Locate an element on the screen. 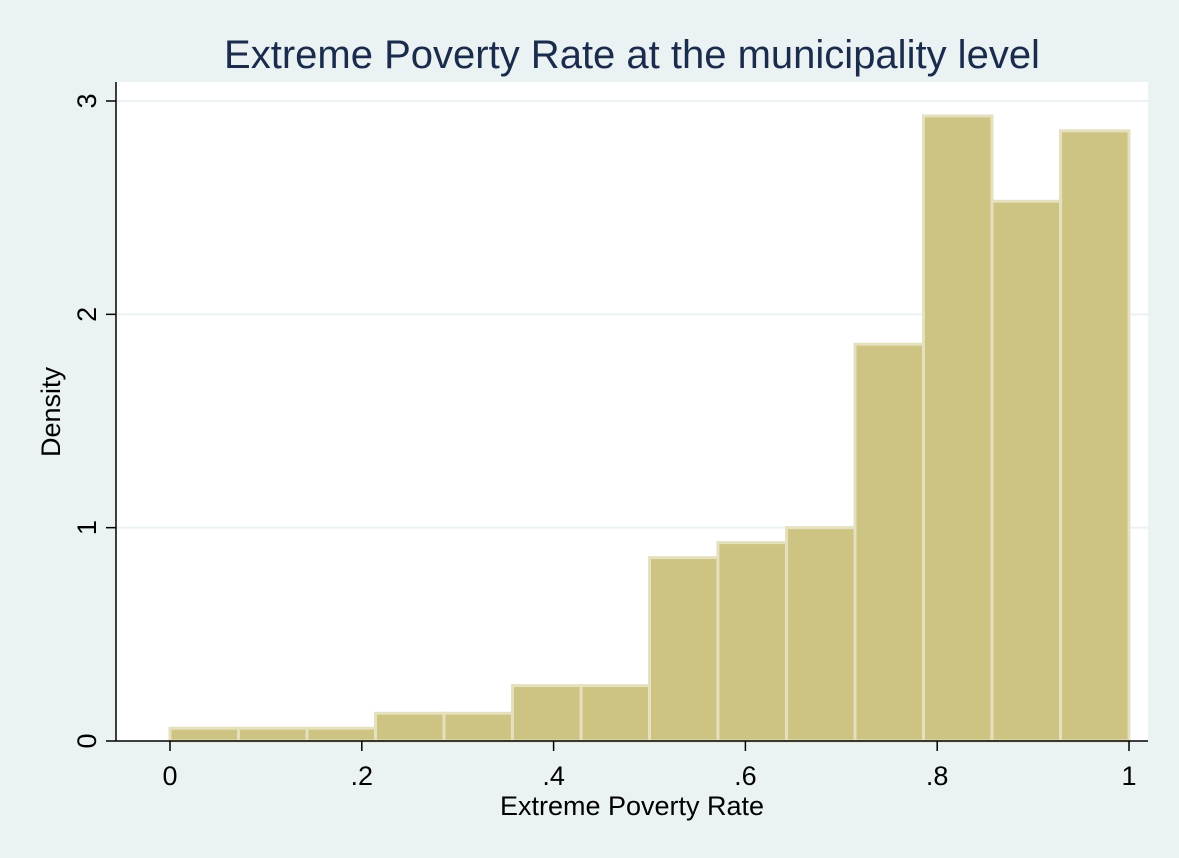 This screenshot has width=1179, height=858. y-tick-label-1: 1 is located at coordinates (87, 527).